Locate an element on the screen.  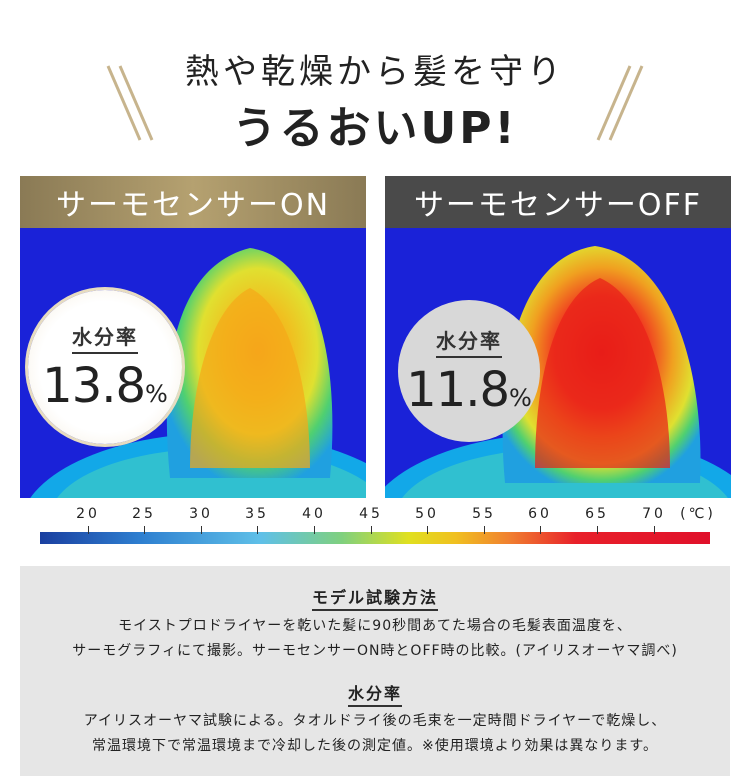
moisture-unit-on: % is located at coordinates (156, 393).